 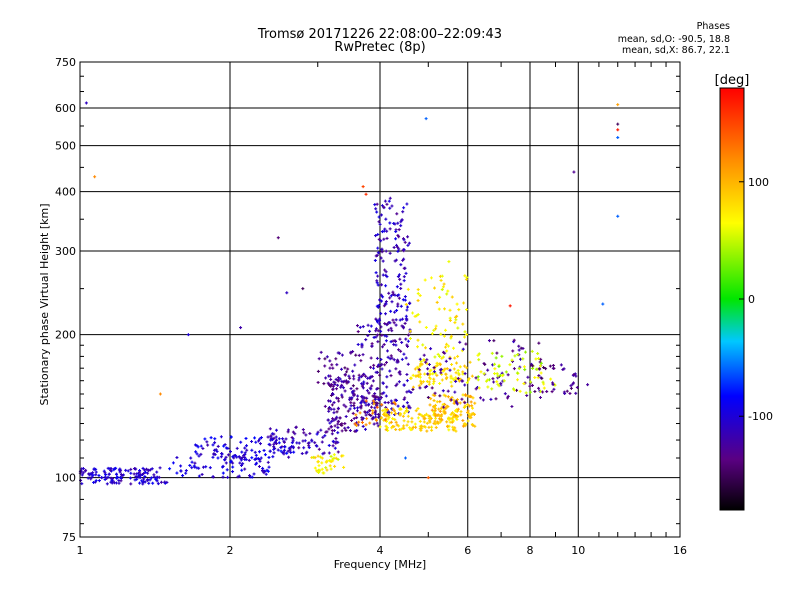 What do you see at coordinates (65, 146) in the screenshot?
I see `y-tick-label: 500` at bounding box center [65, 146].